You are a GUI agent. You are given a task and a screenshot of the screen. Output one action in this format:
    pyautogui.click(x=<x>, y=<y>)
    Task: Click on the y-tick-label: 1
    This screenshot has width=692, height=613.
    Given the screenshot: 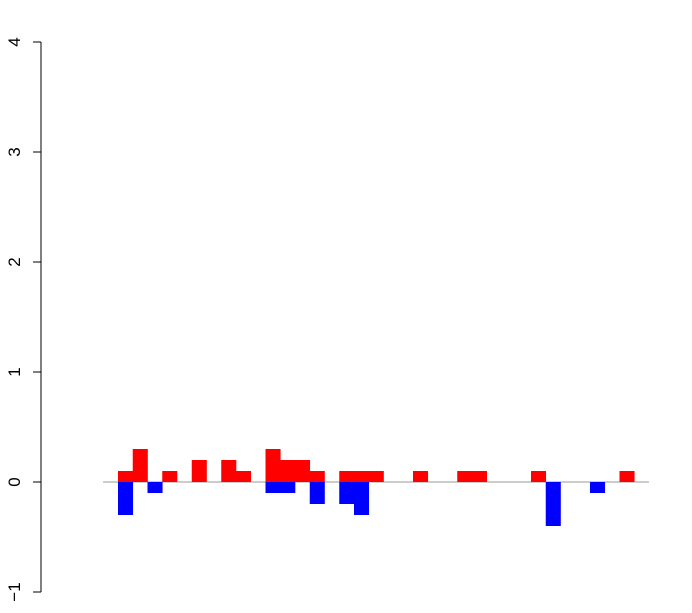 What is the action you would take?
    pyautogui.click(x=14, y=371)
    